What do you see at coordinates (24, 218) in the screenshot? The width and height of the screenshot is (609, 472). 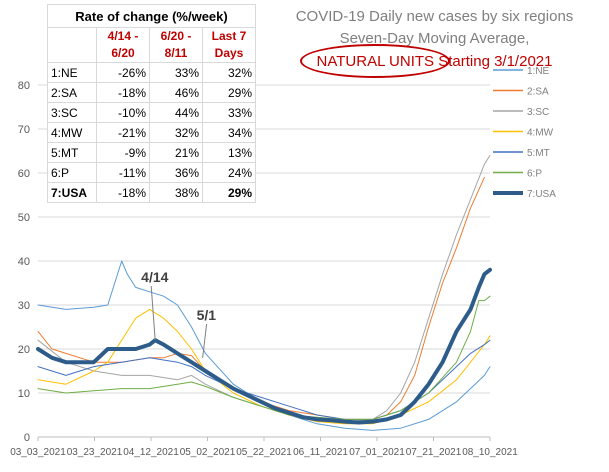 I see `y-tick-label: 50` at bounding box center [24, 218].